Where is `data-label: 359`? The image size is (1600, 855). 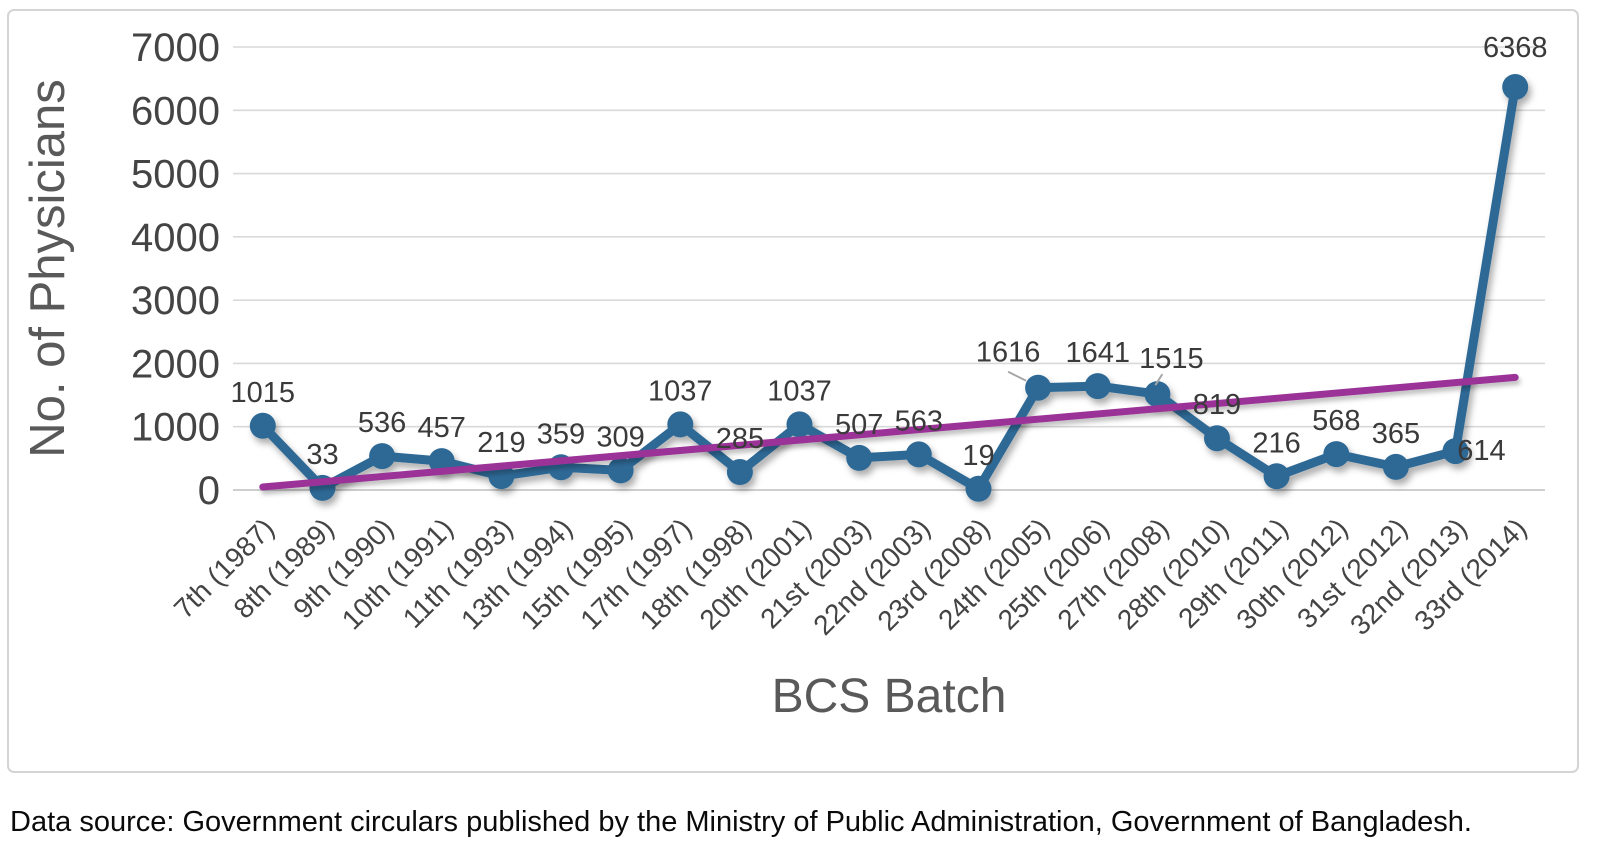 data-label: 359 is located at coordinates (561, 434).